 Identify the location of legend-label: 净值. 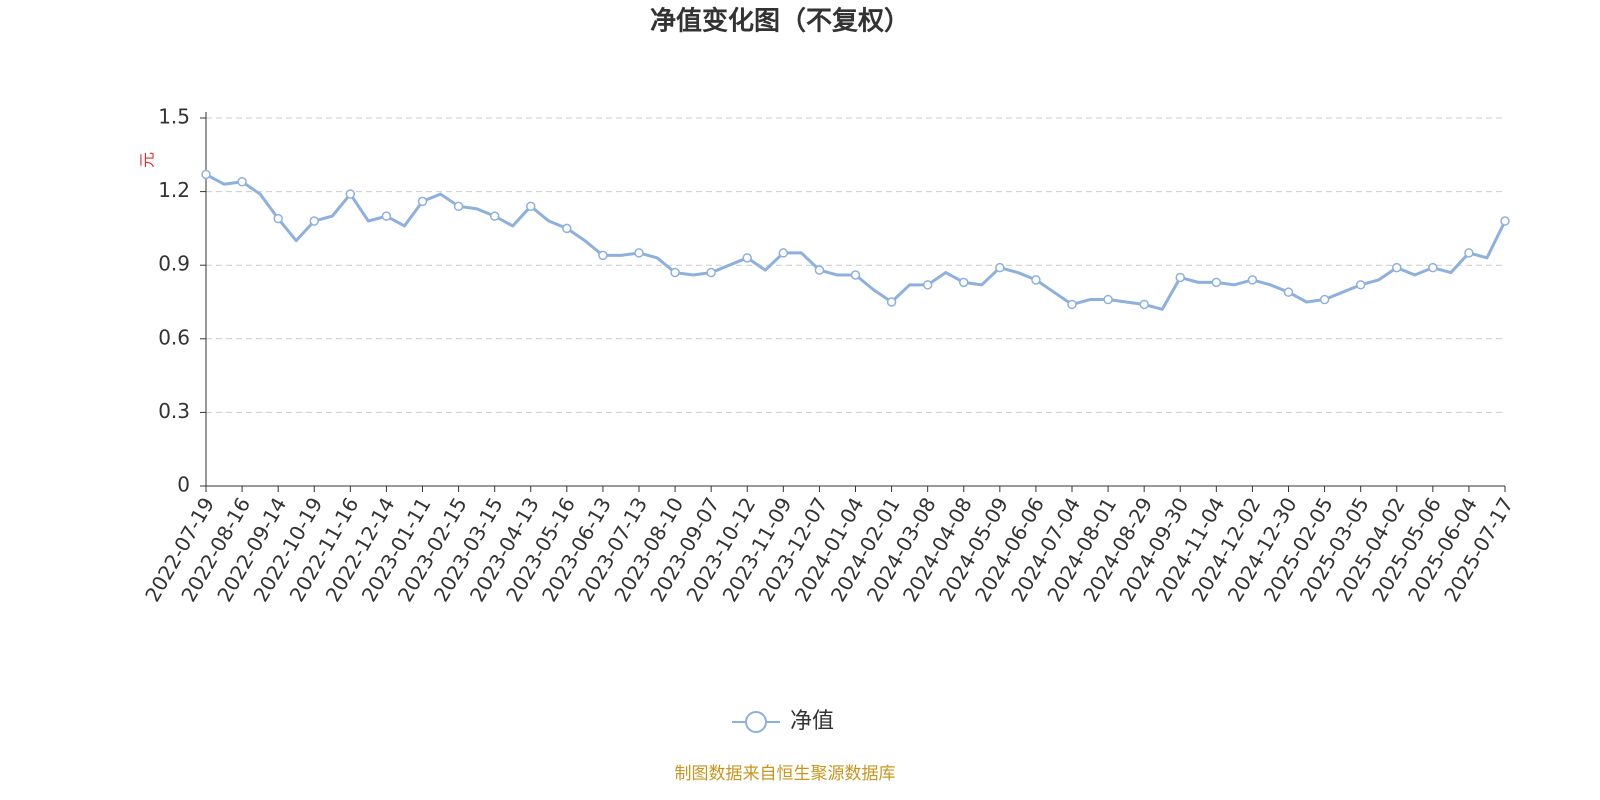
(812, 721).